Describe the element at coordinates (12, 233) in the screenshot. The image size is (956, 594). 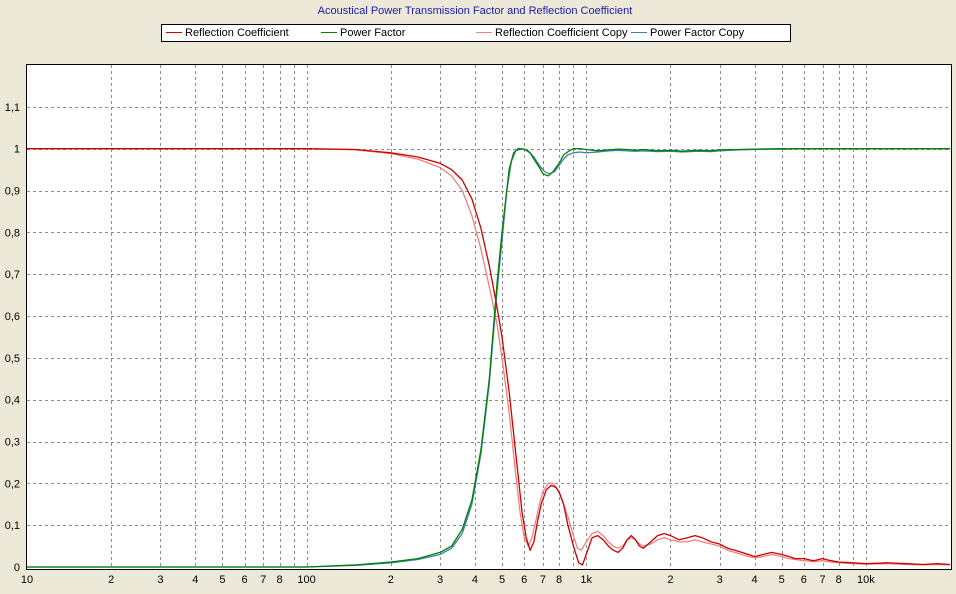
I see `y-tick-label: 0,8` at that location.